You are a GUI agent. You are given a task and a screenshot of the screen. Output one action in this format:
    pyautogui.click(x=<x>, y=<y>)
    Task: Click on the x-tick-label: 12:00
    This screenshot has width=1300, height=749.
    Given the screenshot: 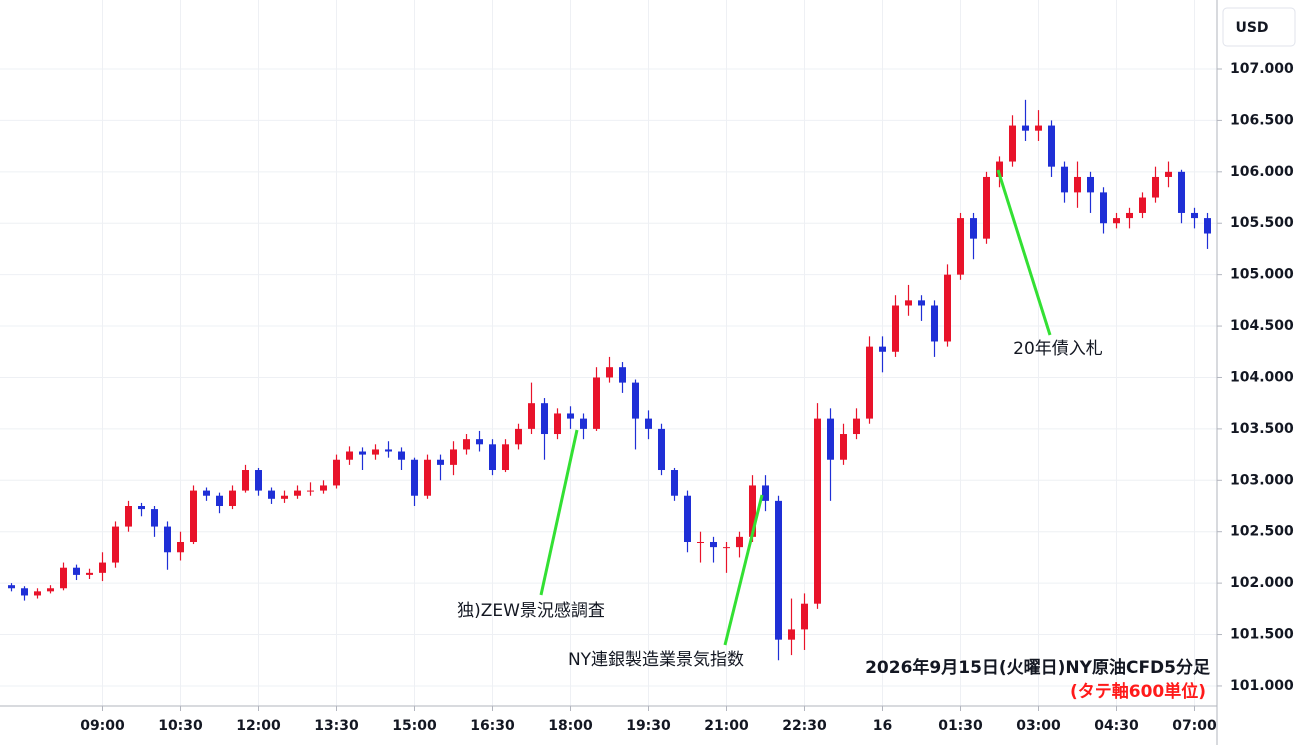 What is the action you would take?
    pyautogui.click(x=258, y=726)
    